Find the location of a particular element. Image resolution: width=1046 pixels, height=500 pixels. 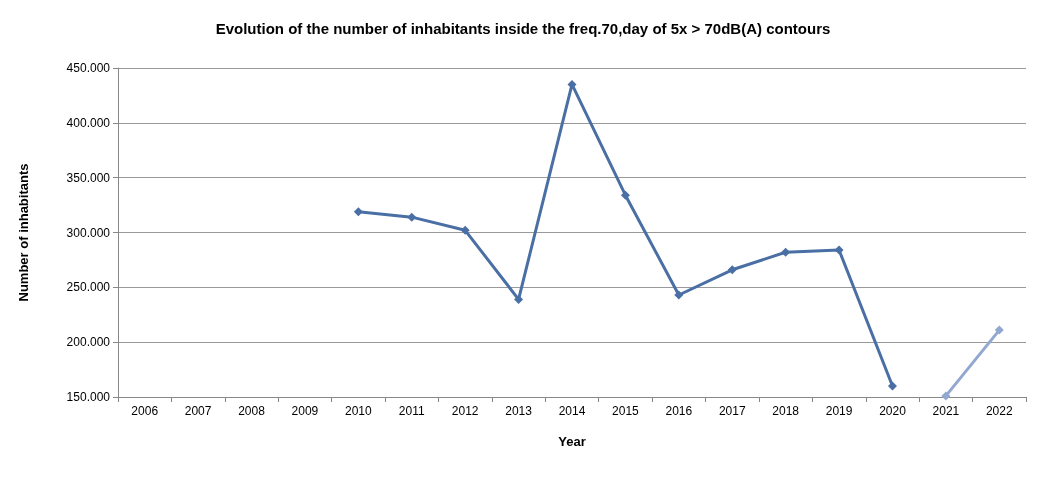

x-tick-label: 2009 is located at coordinates (305, 411).